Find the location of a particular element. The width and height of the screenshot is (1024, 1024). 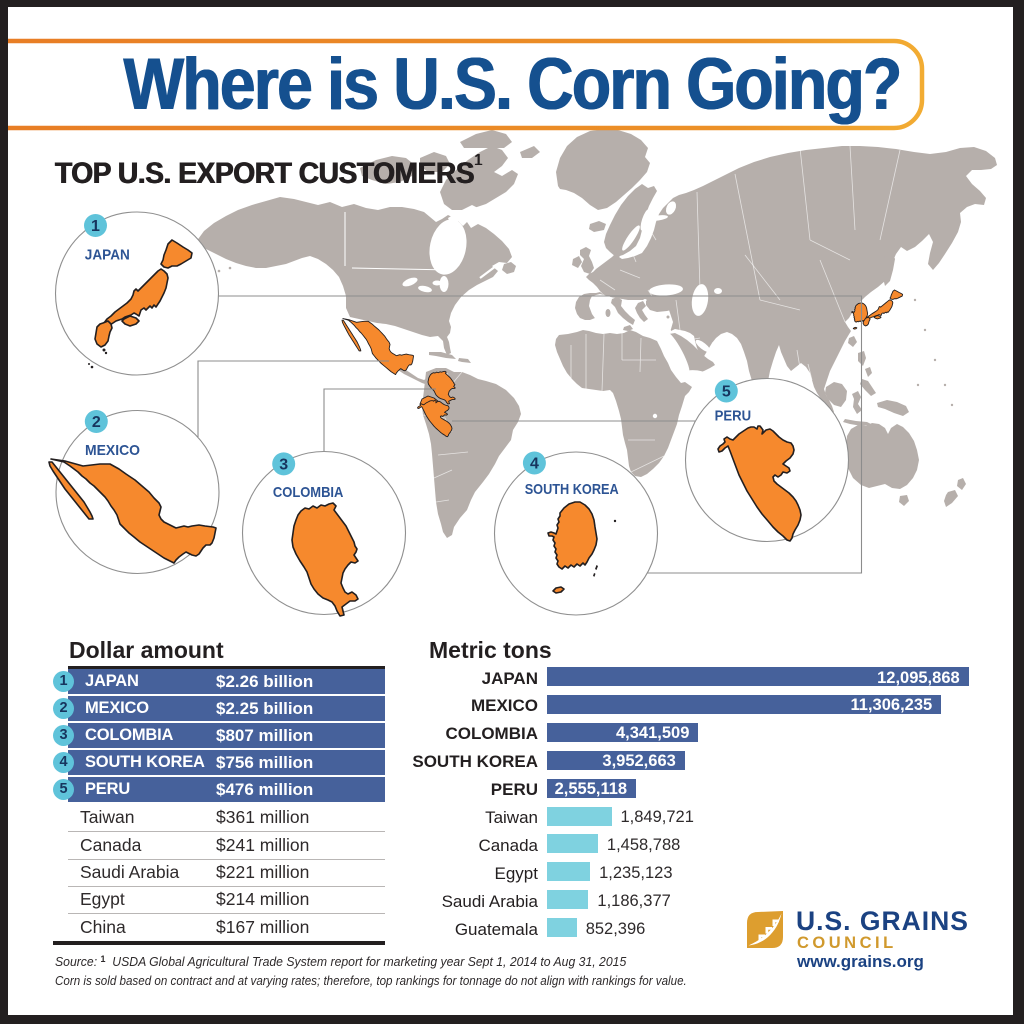

svg-text: JAPAN is located at coordinates (107, 255).